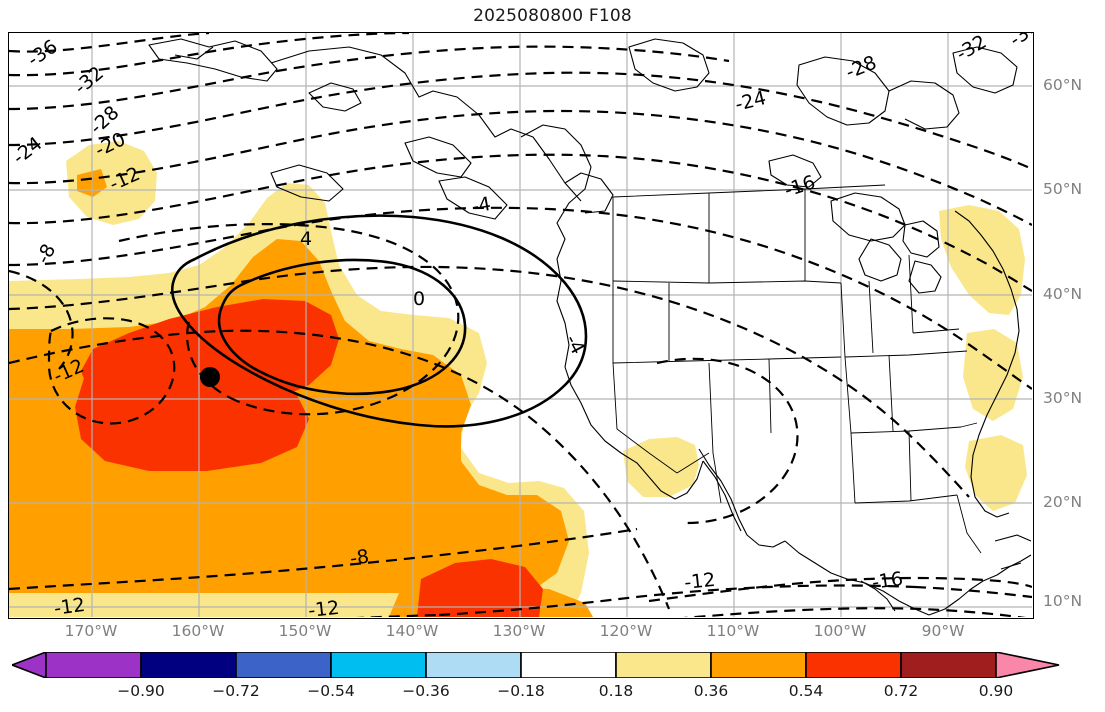 This screenshot has width=1105, height=712. I want to click on colorbar-tick-label: −0.36, so click(426, 691).